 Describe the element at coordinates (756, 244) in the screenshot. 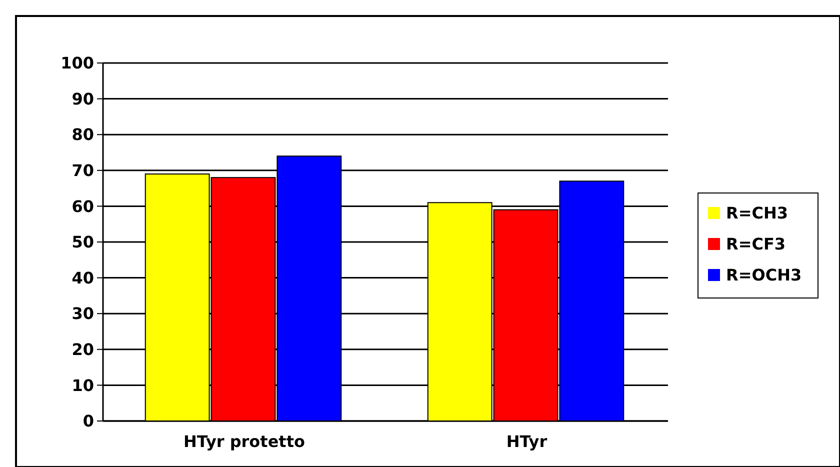

I see `legend-label: R=CF3` at that location.